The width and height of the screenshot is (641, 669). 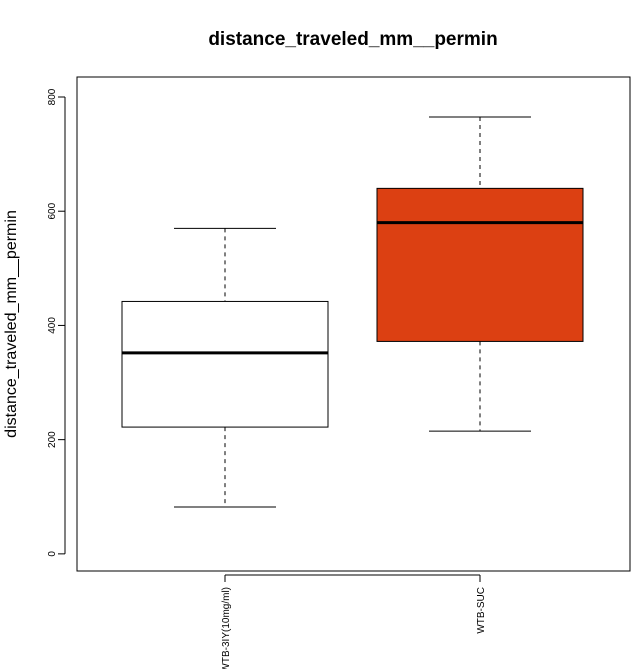 What do you see at coordinates (354, 621) in the screenshot?
I see `x-axis: WTB-3IY(10mg/ml) WTB-SUC` at bounding box center [354, 621].